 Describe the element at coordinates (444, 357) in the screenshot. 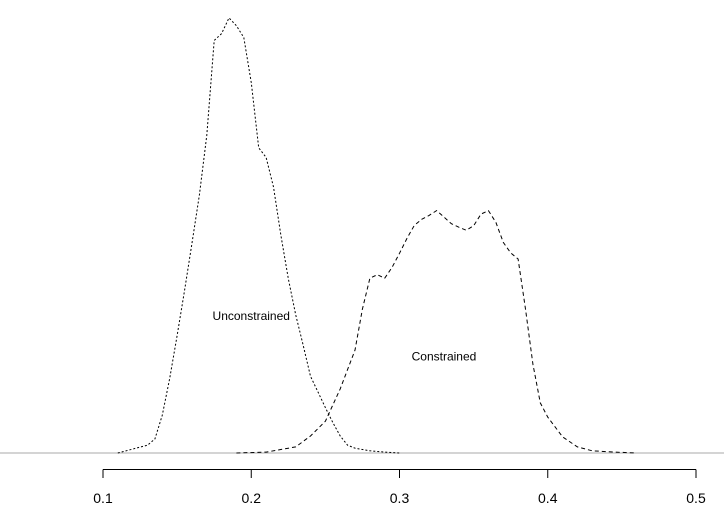

I see `annotation-constrained-label: Constrained` at that location.